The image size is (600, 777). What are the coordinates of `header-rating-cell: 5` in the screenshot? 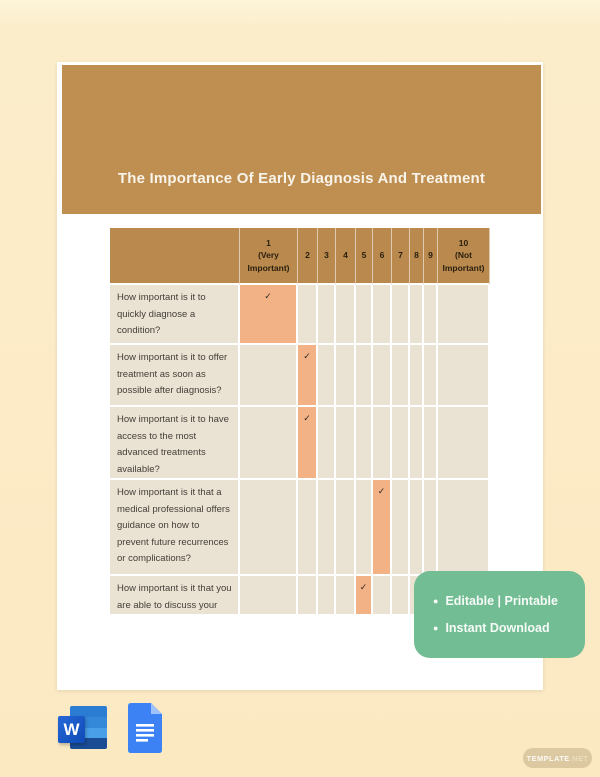 It's located at (364, 256).